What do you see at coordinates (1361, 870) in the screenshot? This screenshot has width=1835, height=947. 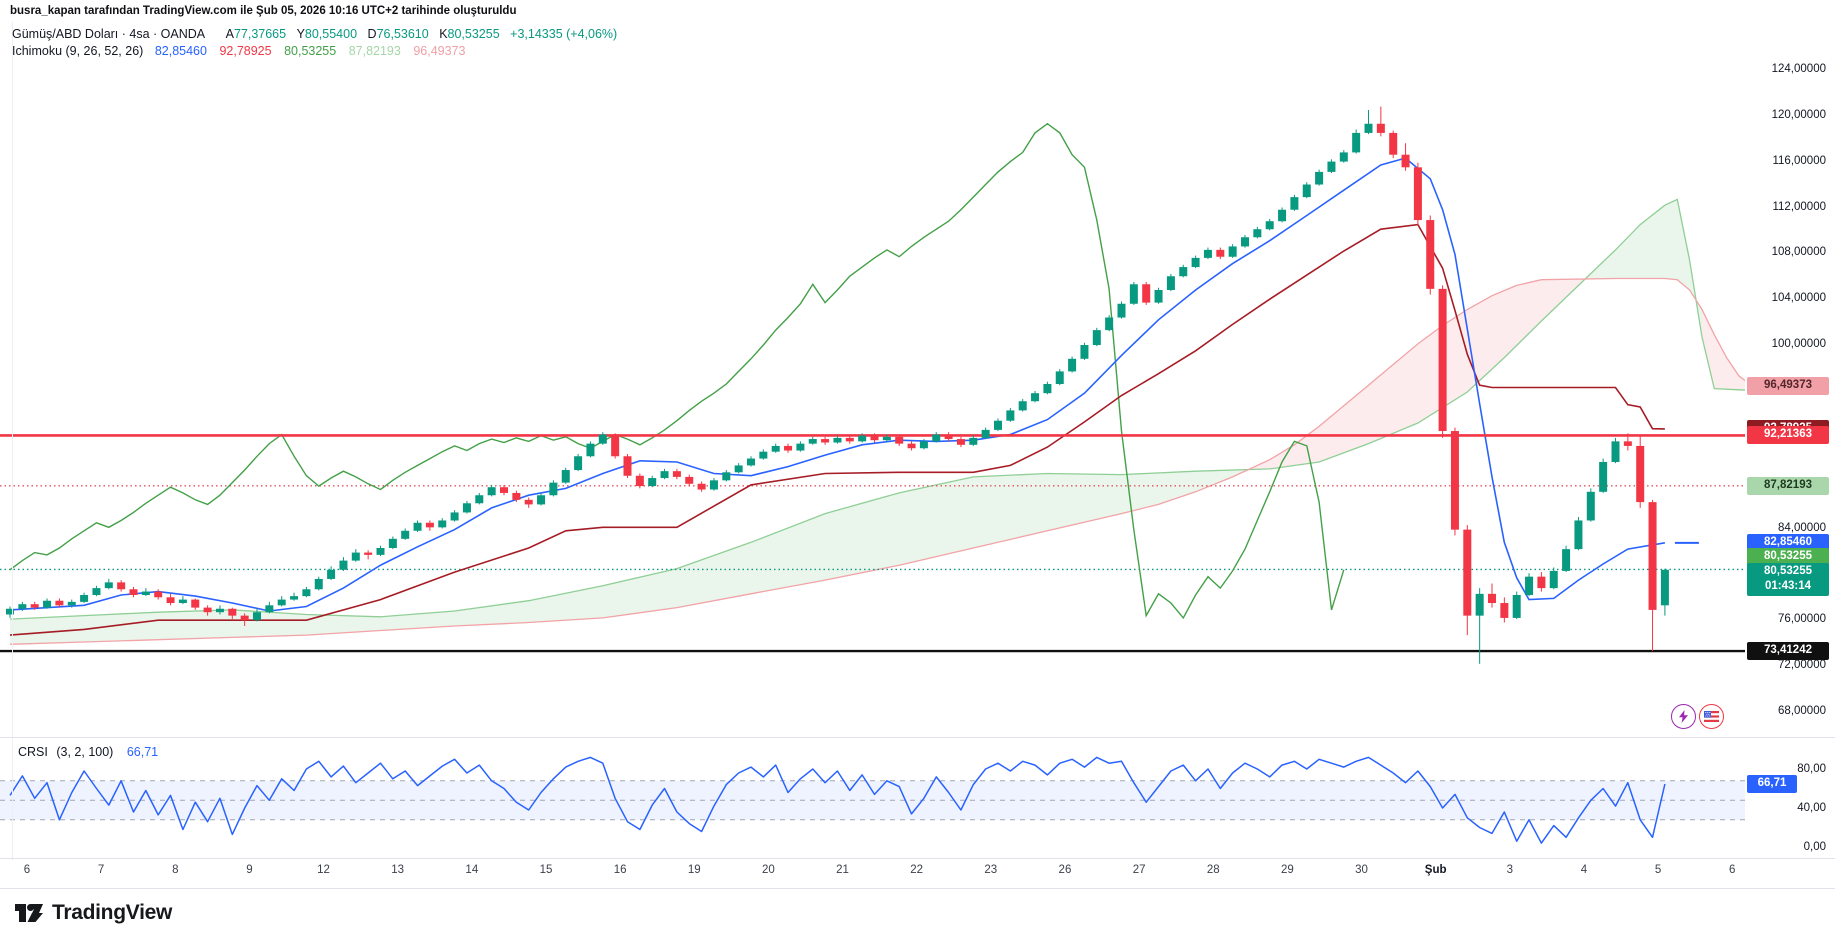 I see `time-axis-label: 30` at bounding box center [1361, 870].